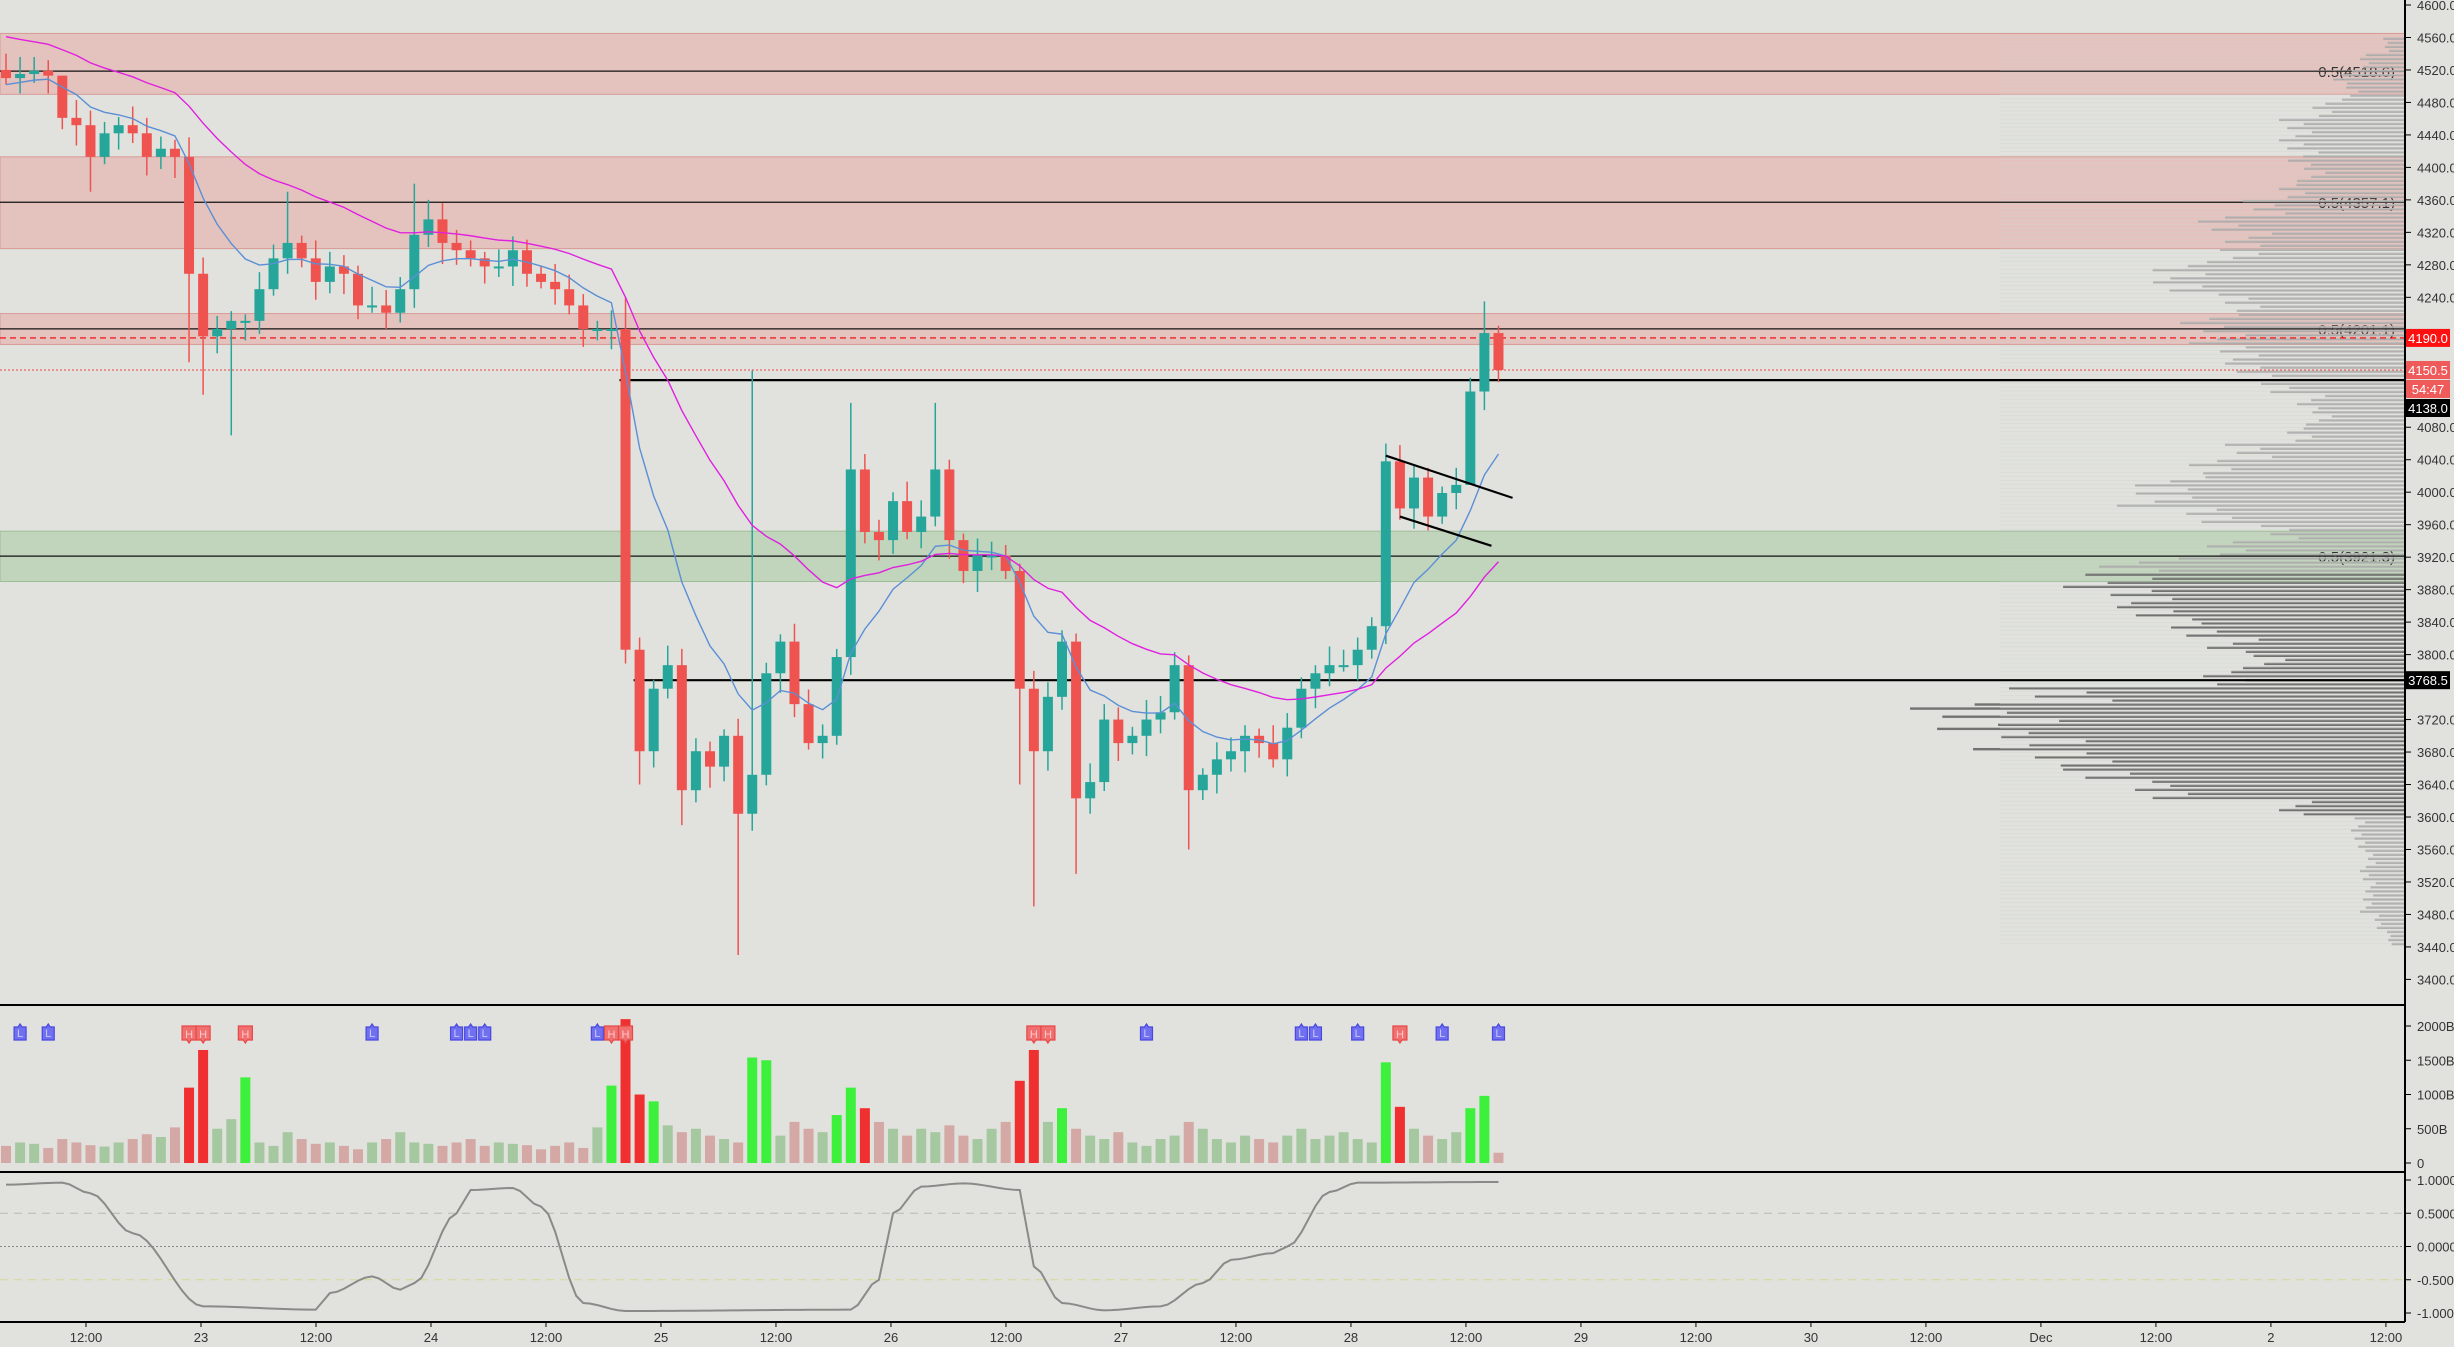 The height and width of the screenshot is (1347, 2454). What do you see at coordinates (1696, 1337) in the screenshot?
I see `time-tick-label: 12:00` at bounding box center [1696, 1337].